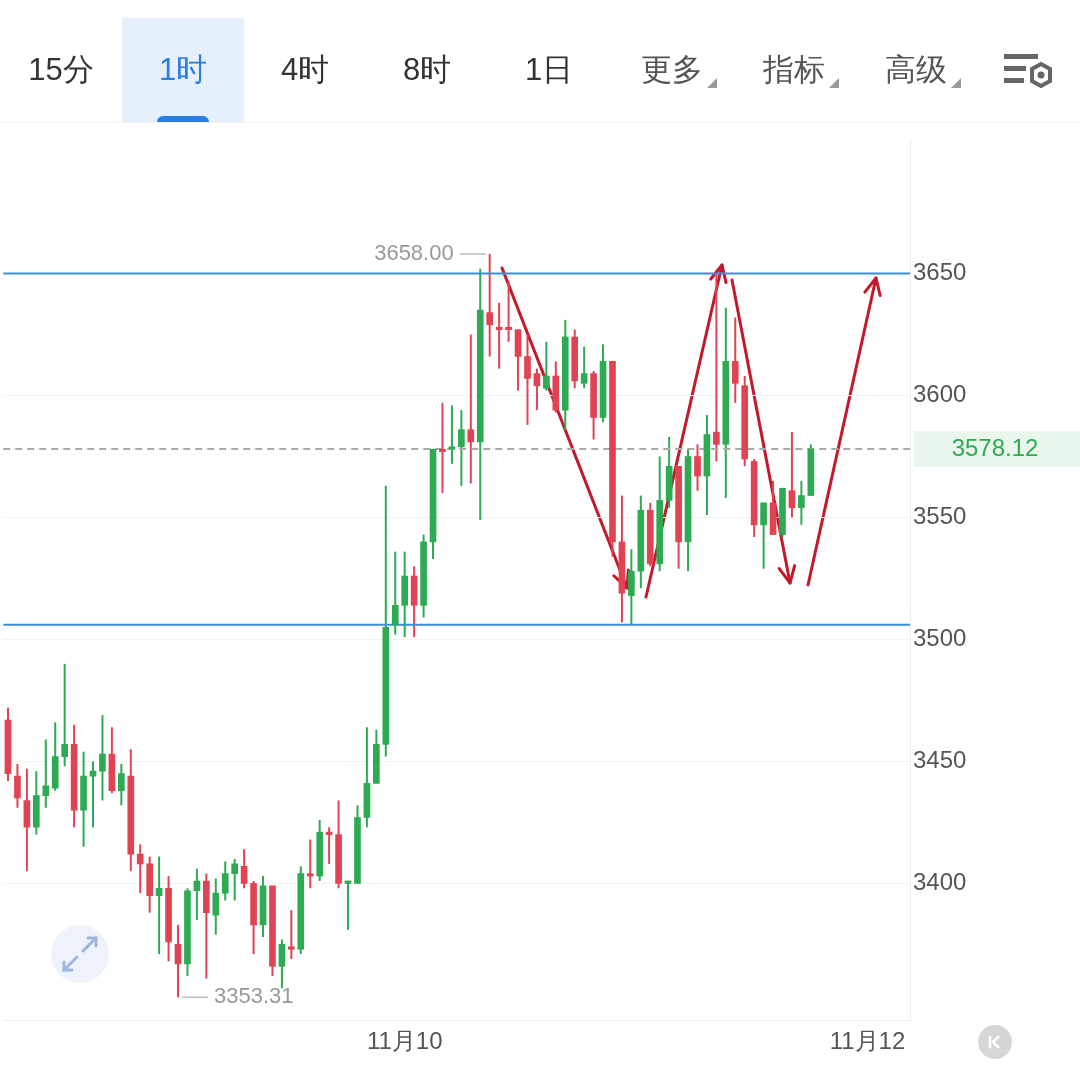  I want to click on y-tick-label: 3650, so click(940, 272).